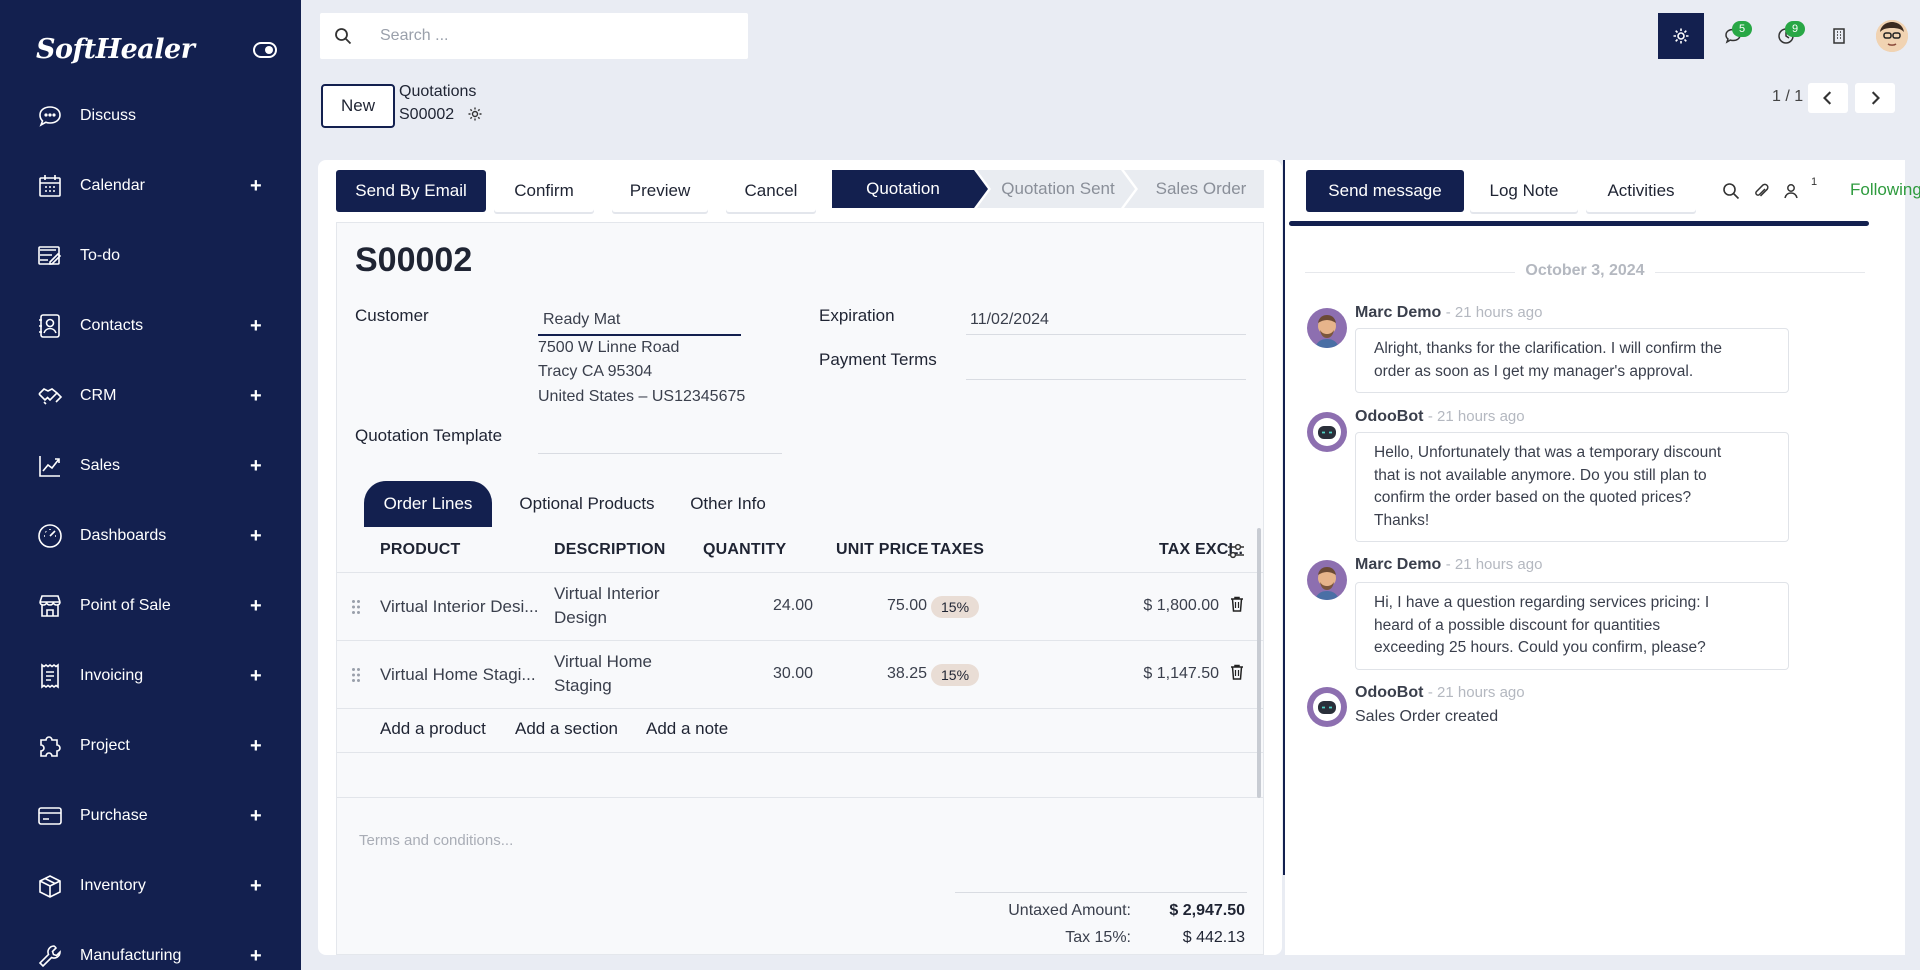 This screenshot has width=1920, height=970. What do you see at coordinates (1875, 98) in the screenshot?
I see `next-button` at bounding box center [1875, 98].